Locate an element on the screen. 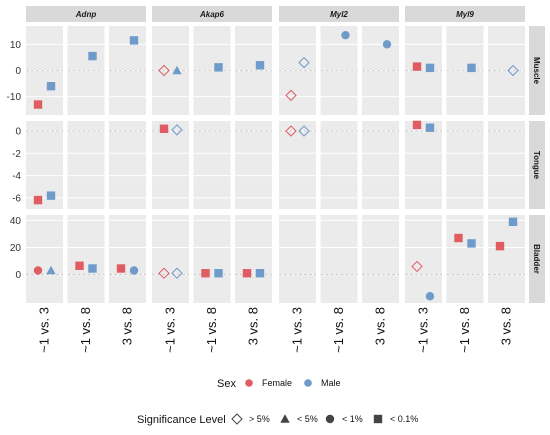 This screenshot has width=550, height=435. y-tick-label: -6 is located at coordinates (16, 198).